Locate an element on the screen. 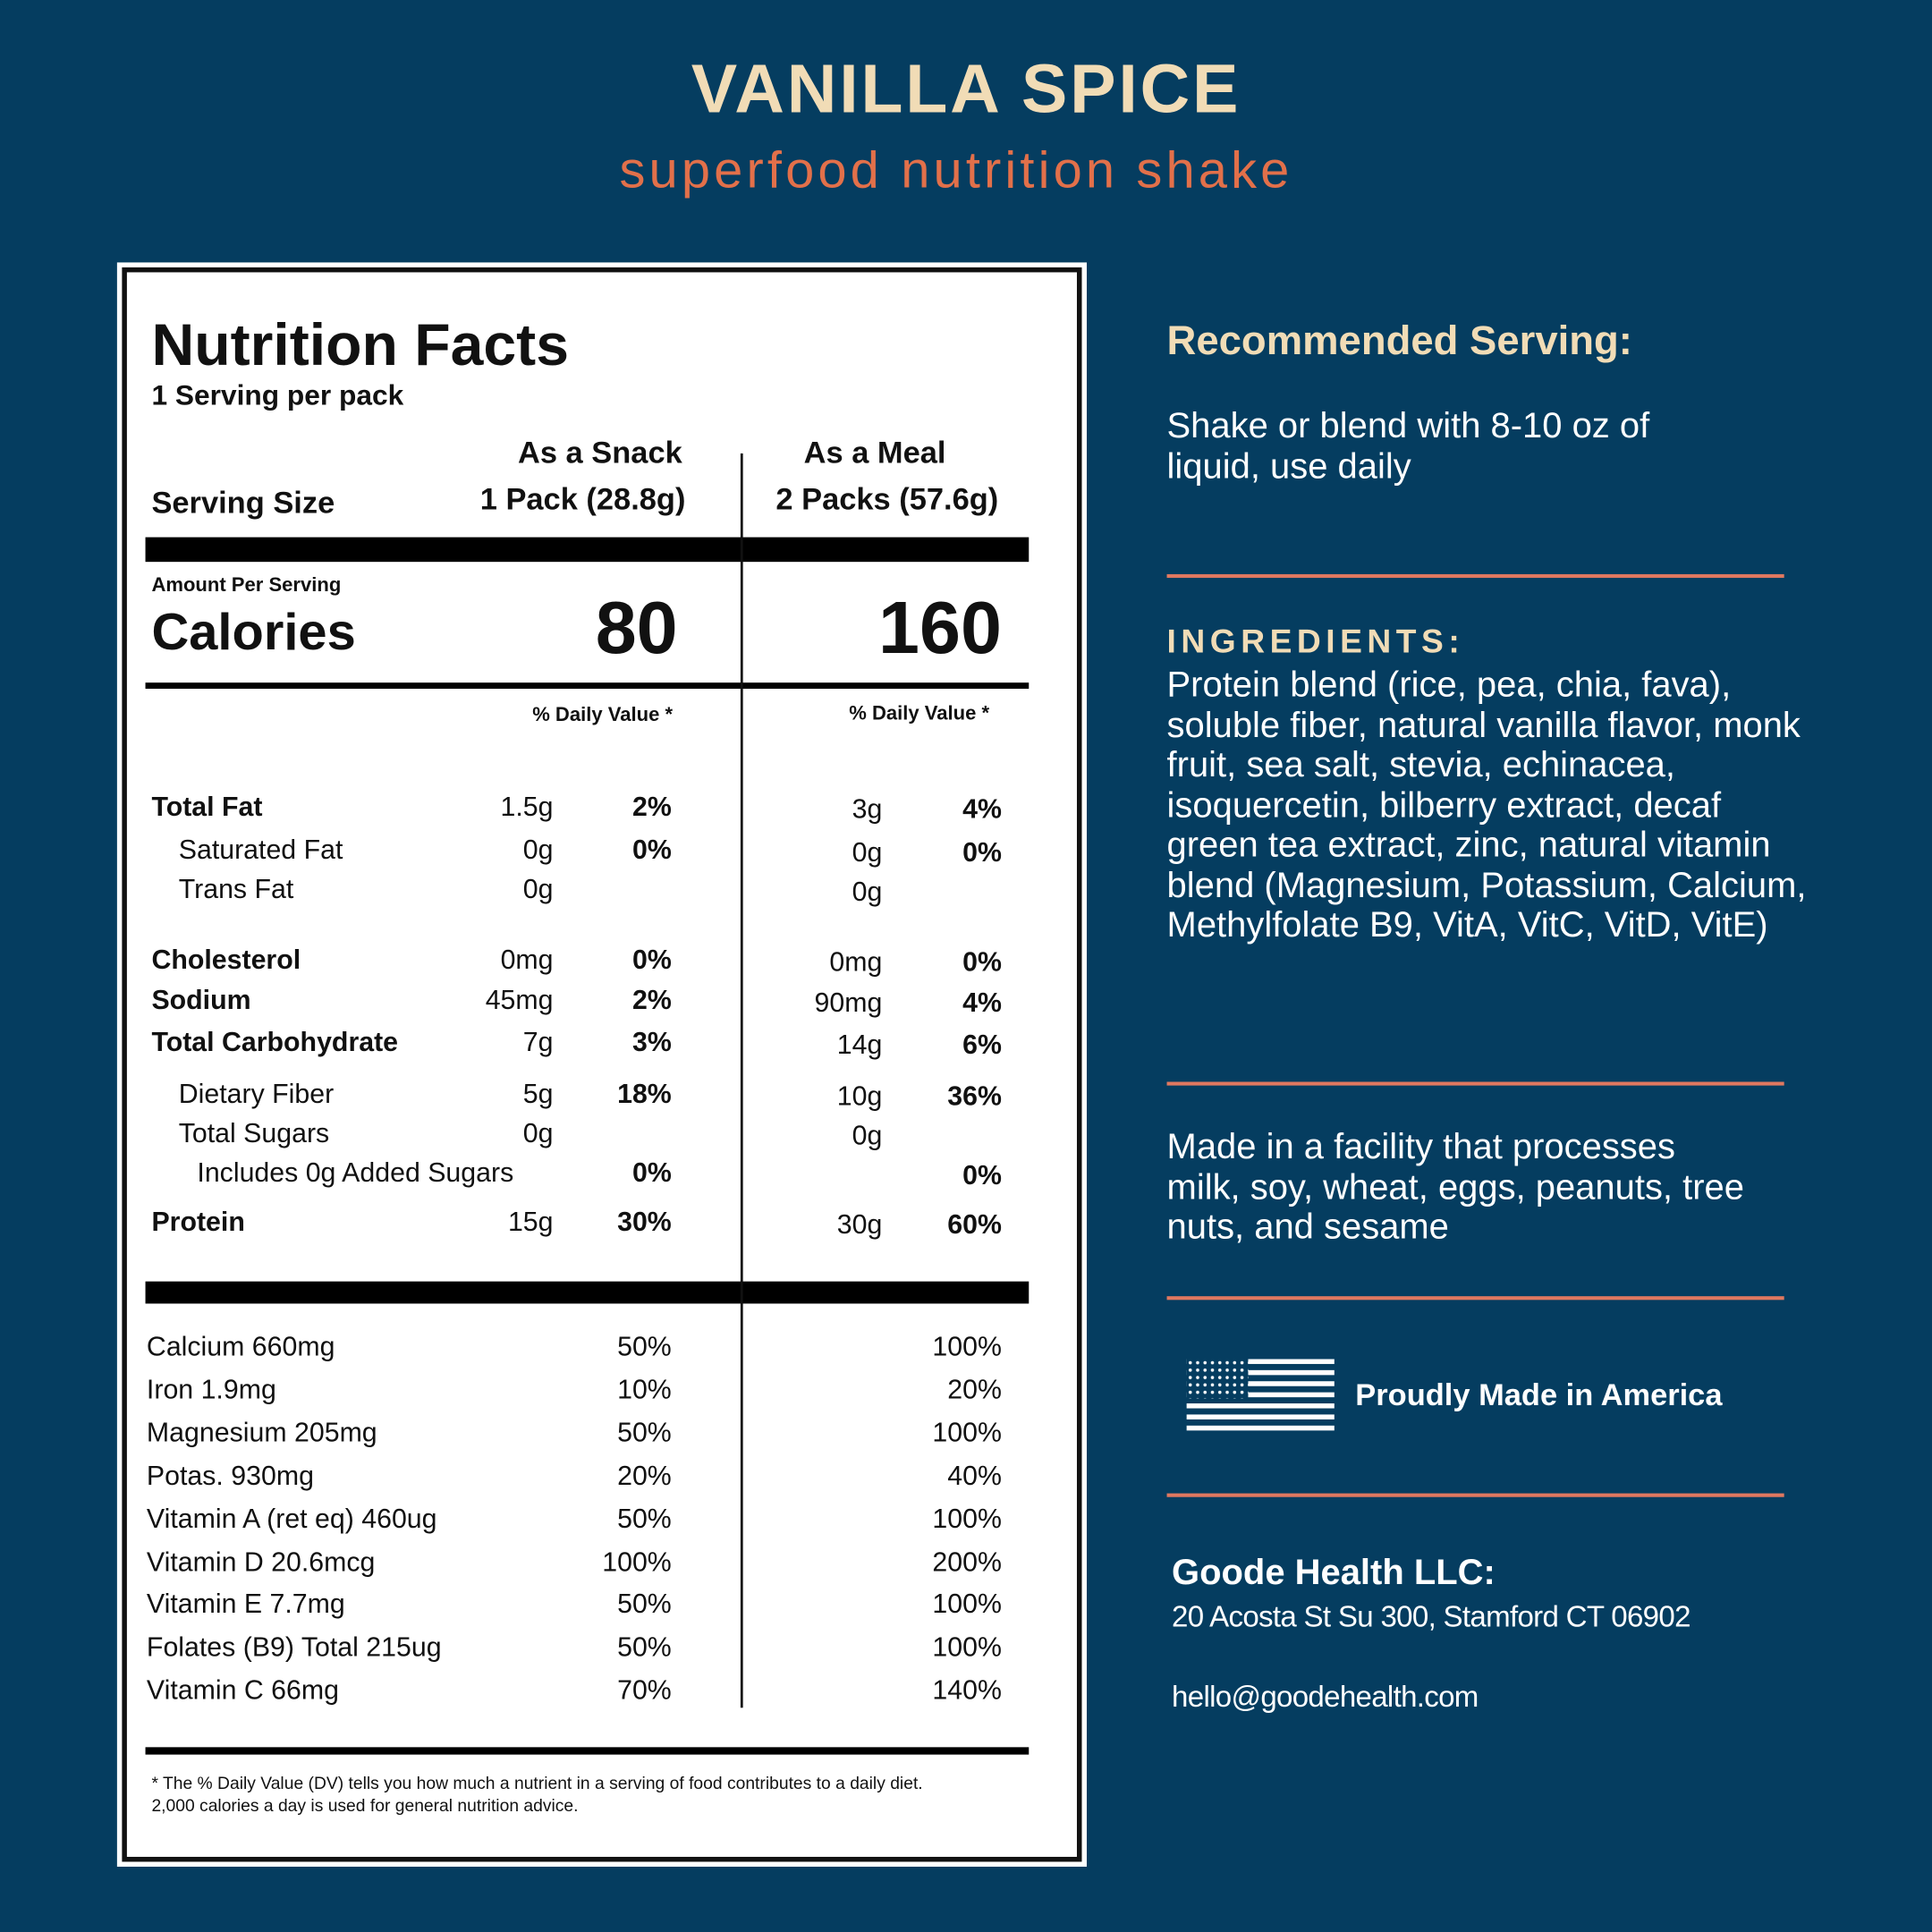 Image resolution: width=1932 pixels, height=1932 pixels. meal-dv: 40% is located at coordinates (974, 1475).